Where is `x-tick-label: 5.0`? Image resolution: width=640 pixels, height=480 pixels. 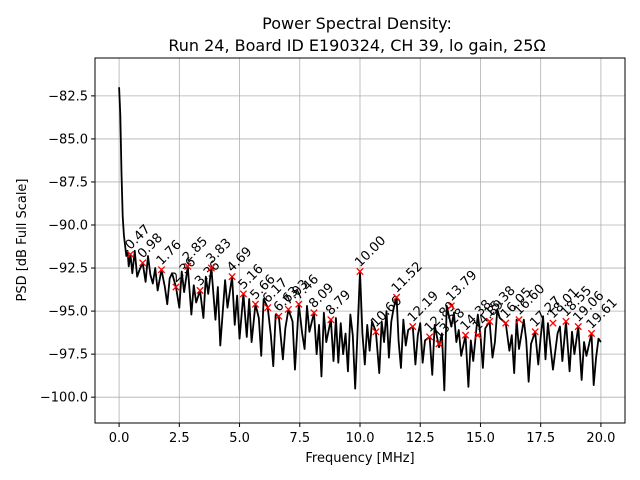
x-tick-label: 5.0 is located at coordinates (239, 438).